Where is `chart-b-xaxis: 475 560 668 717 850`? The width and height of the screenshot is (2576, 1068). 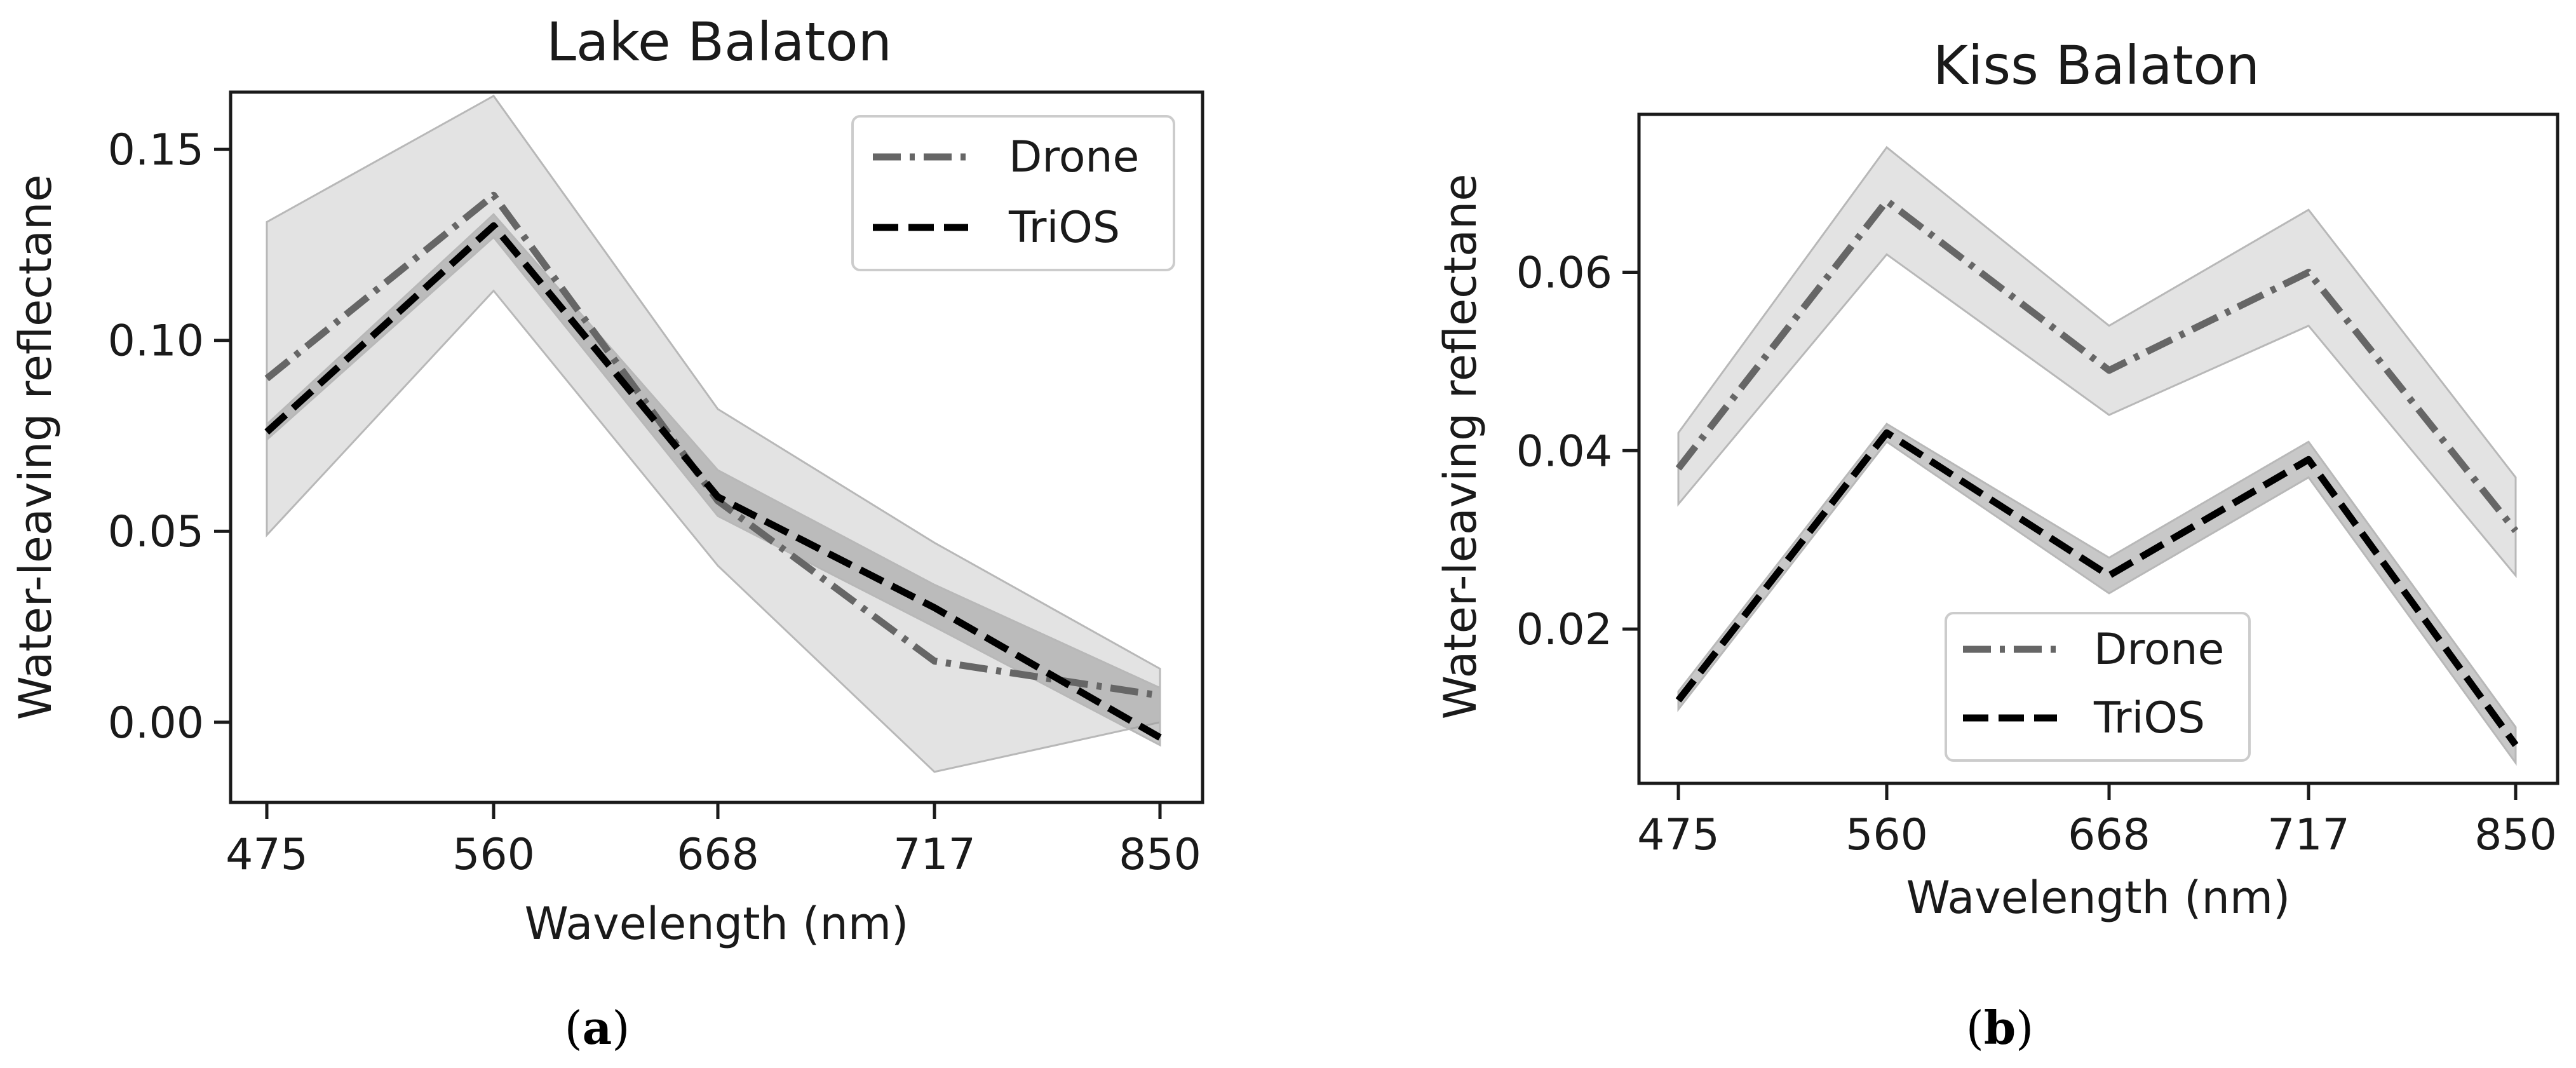
chart-b-xaxis: 475 560 668 717 850 is located at coordinates (2097, 822).